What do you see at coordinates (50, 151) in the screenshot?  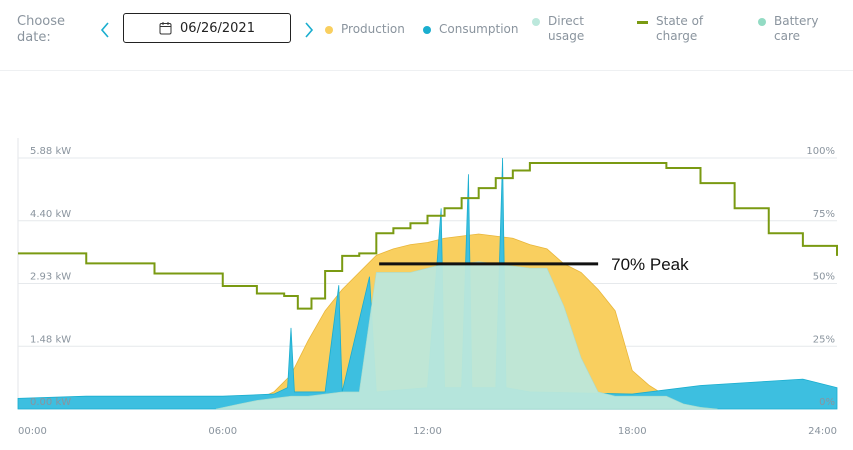 I see `y-left-tick-label: 5.88 kW` at bounding box center [50, 151].